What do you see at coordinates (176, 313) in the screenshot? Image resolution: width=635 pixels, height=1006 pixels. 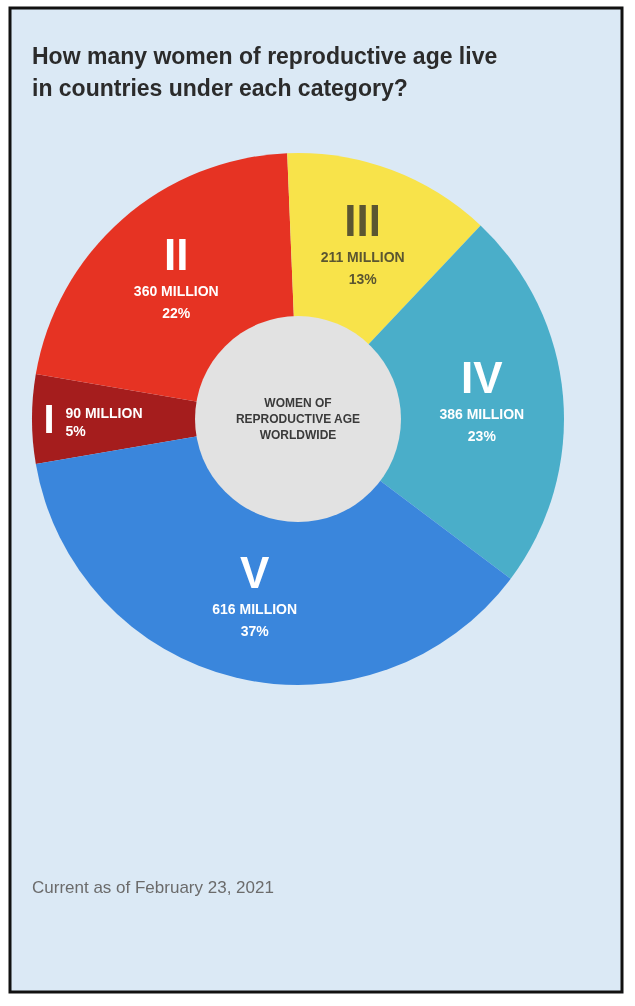 I see `text: 22%` at bounding box center [176, 313].